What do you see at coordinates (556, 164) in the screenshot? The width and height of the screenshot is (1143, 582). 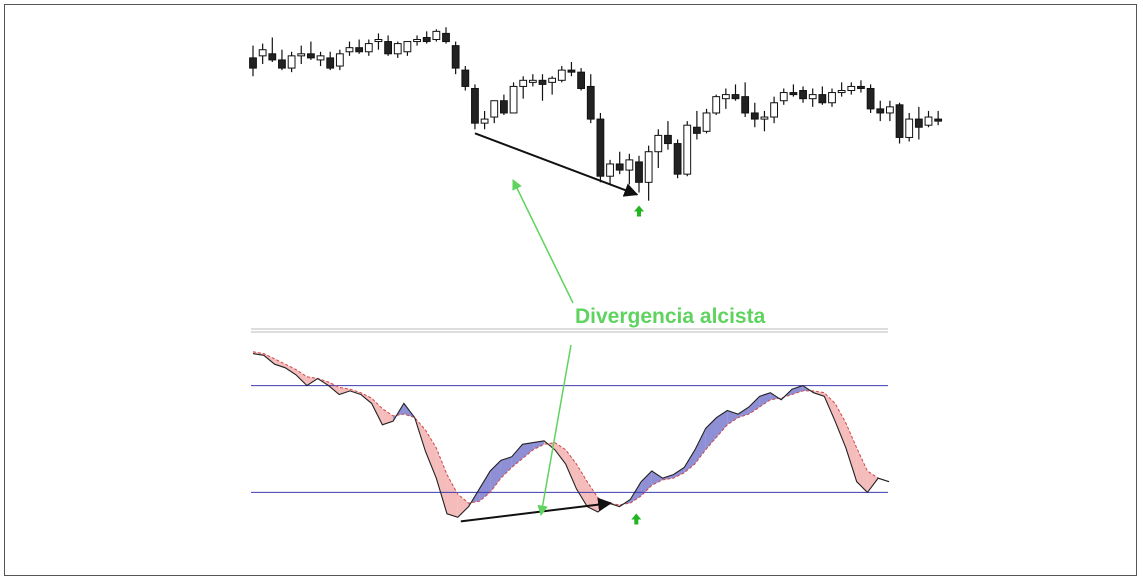 I see `price-divergence-line` at bounding box center [556, 164].